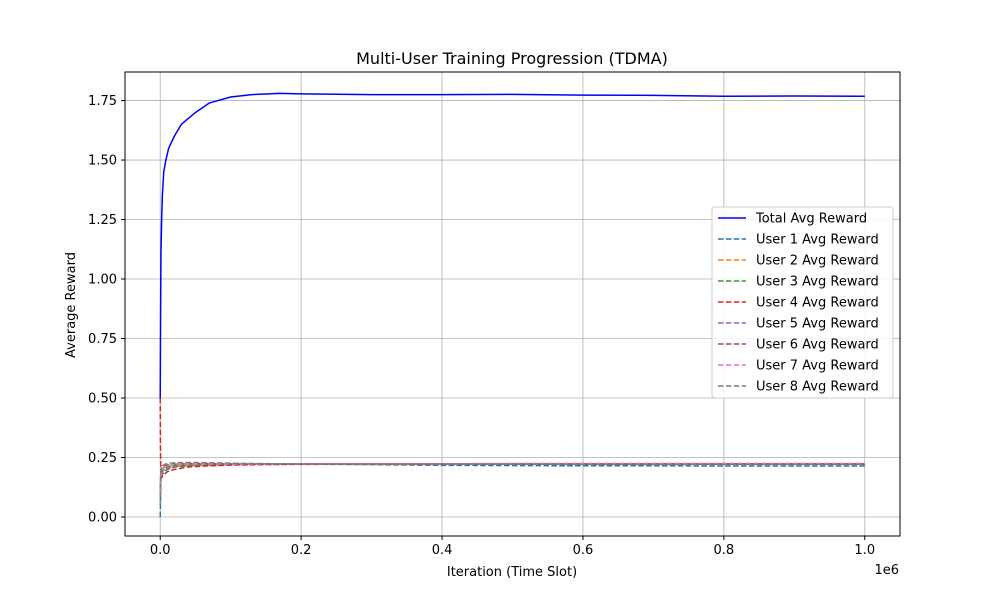  What do you see at coordinates (817, 303) in the screenshot?
I see `legend-label: User 4 Avg Reward` at bounding box center [817, 303].